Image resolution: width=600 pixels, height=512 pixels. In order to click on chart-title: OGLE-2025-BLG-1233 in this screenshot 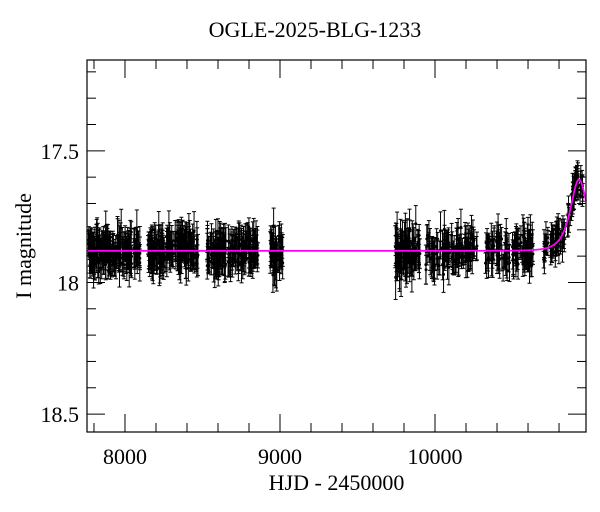, I will do `click(315, 29)`.